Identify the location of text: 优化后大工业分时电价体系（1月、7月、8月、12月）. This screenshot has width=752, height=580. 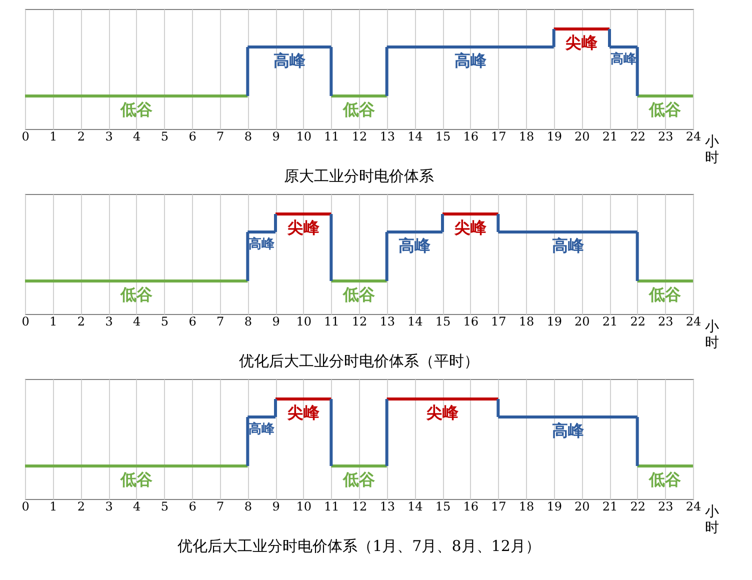
(359, 546).